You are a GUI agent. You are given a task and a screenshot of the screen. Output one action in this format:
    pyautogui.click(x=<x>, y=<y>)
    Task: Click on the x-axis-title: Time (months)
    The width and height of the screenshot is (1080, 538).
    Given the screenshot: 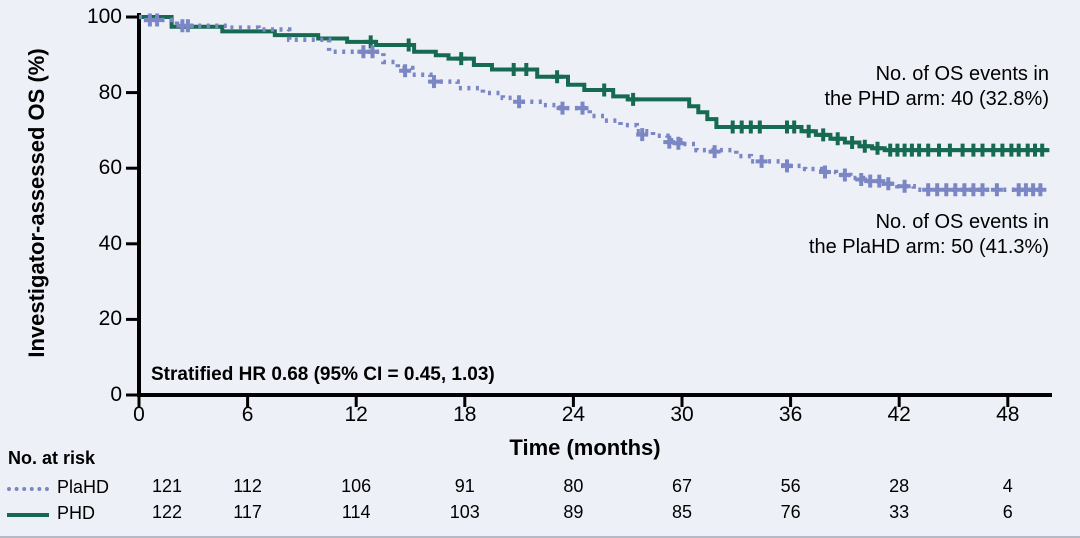 What is the action you would take?
    pyautogui.click(x=585, y=447)
    